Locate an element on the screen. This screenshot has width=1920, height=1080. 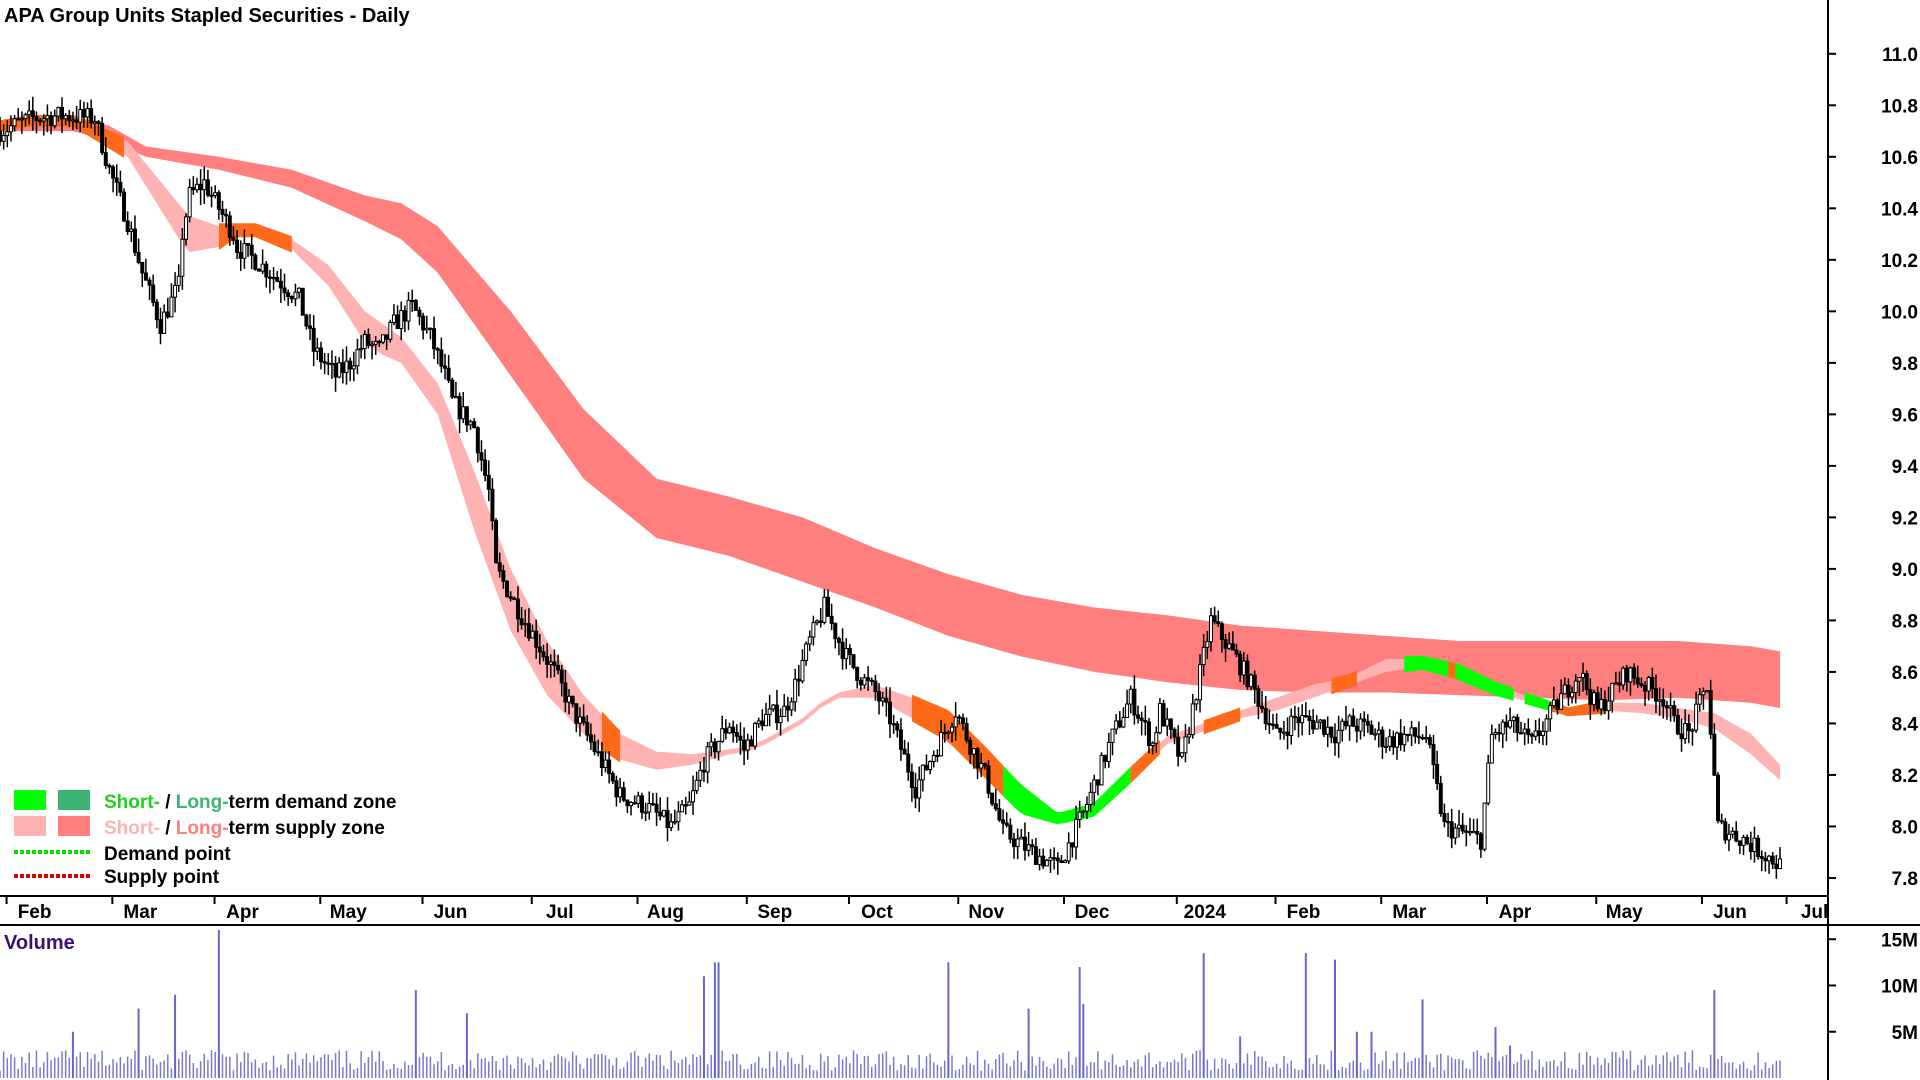
x-tick-label: Sep is located at coordinates (774, 912).